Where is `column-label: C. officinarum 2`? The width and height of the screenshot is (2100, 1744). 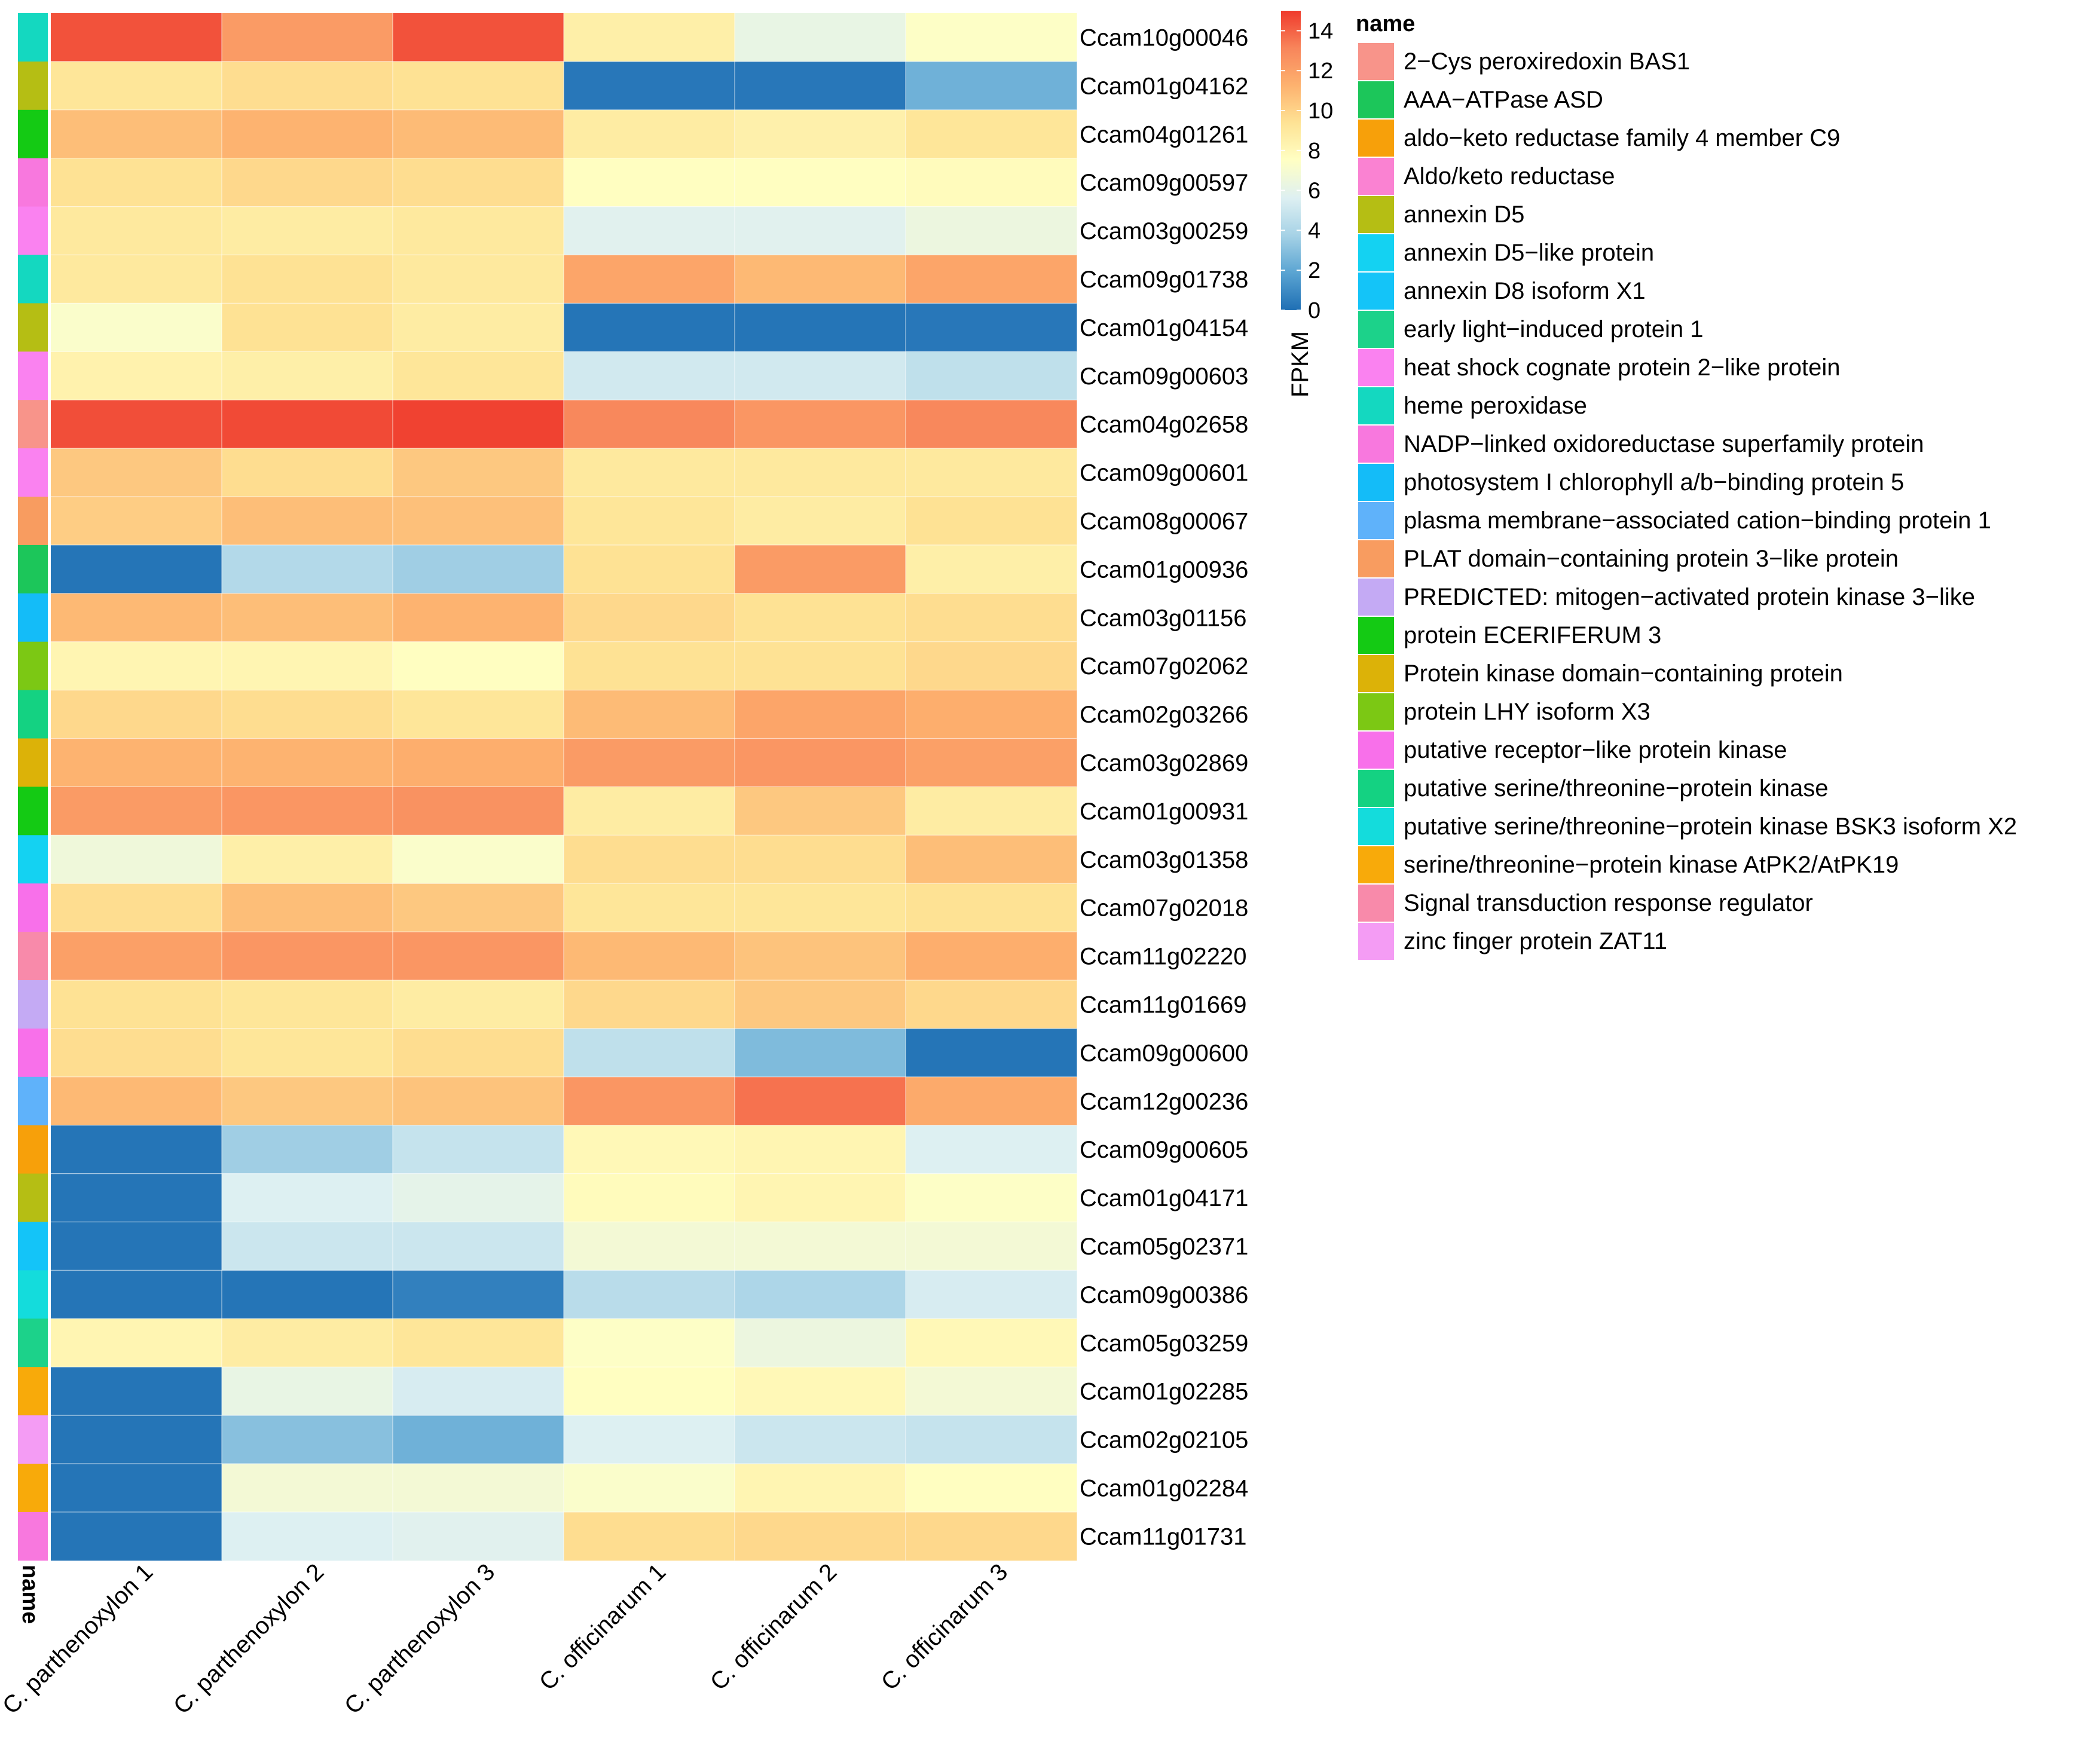
column-label: C. officinarum 2 is located at coordinates (773, 1627).